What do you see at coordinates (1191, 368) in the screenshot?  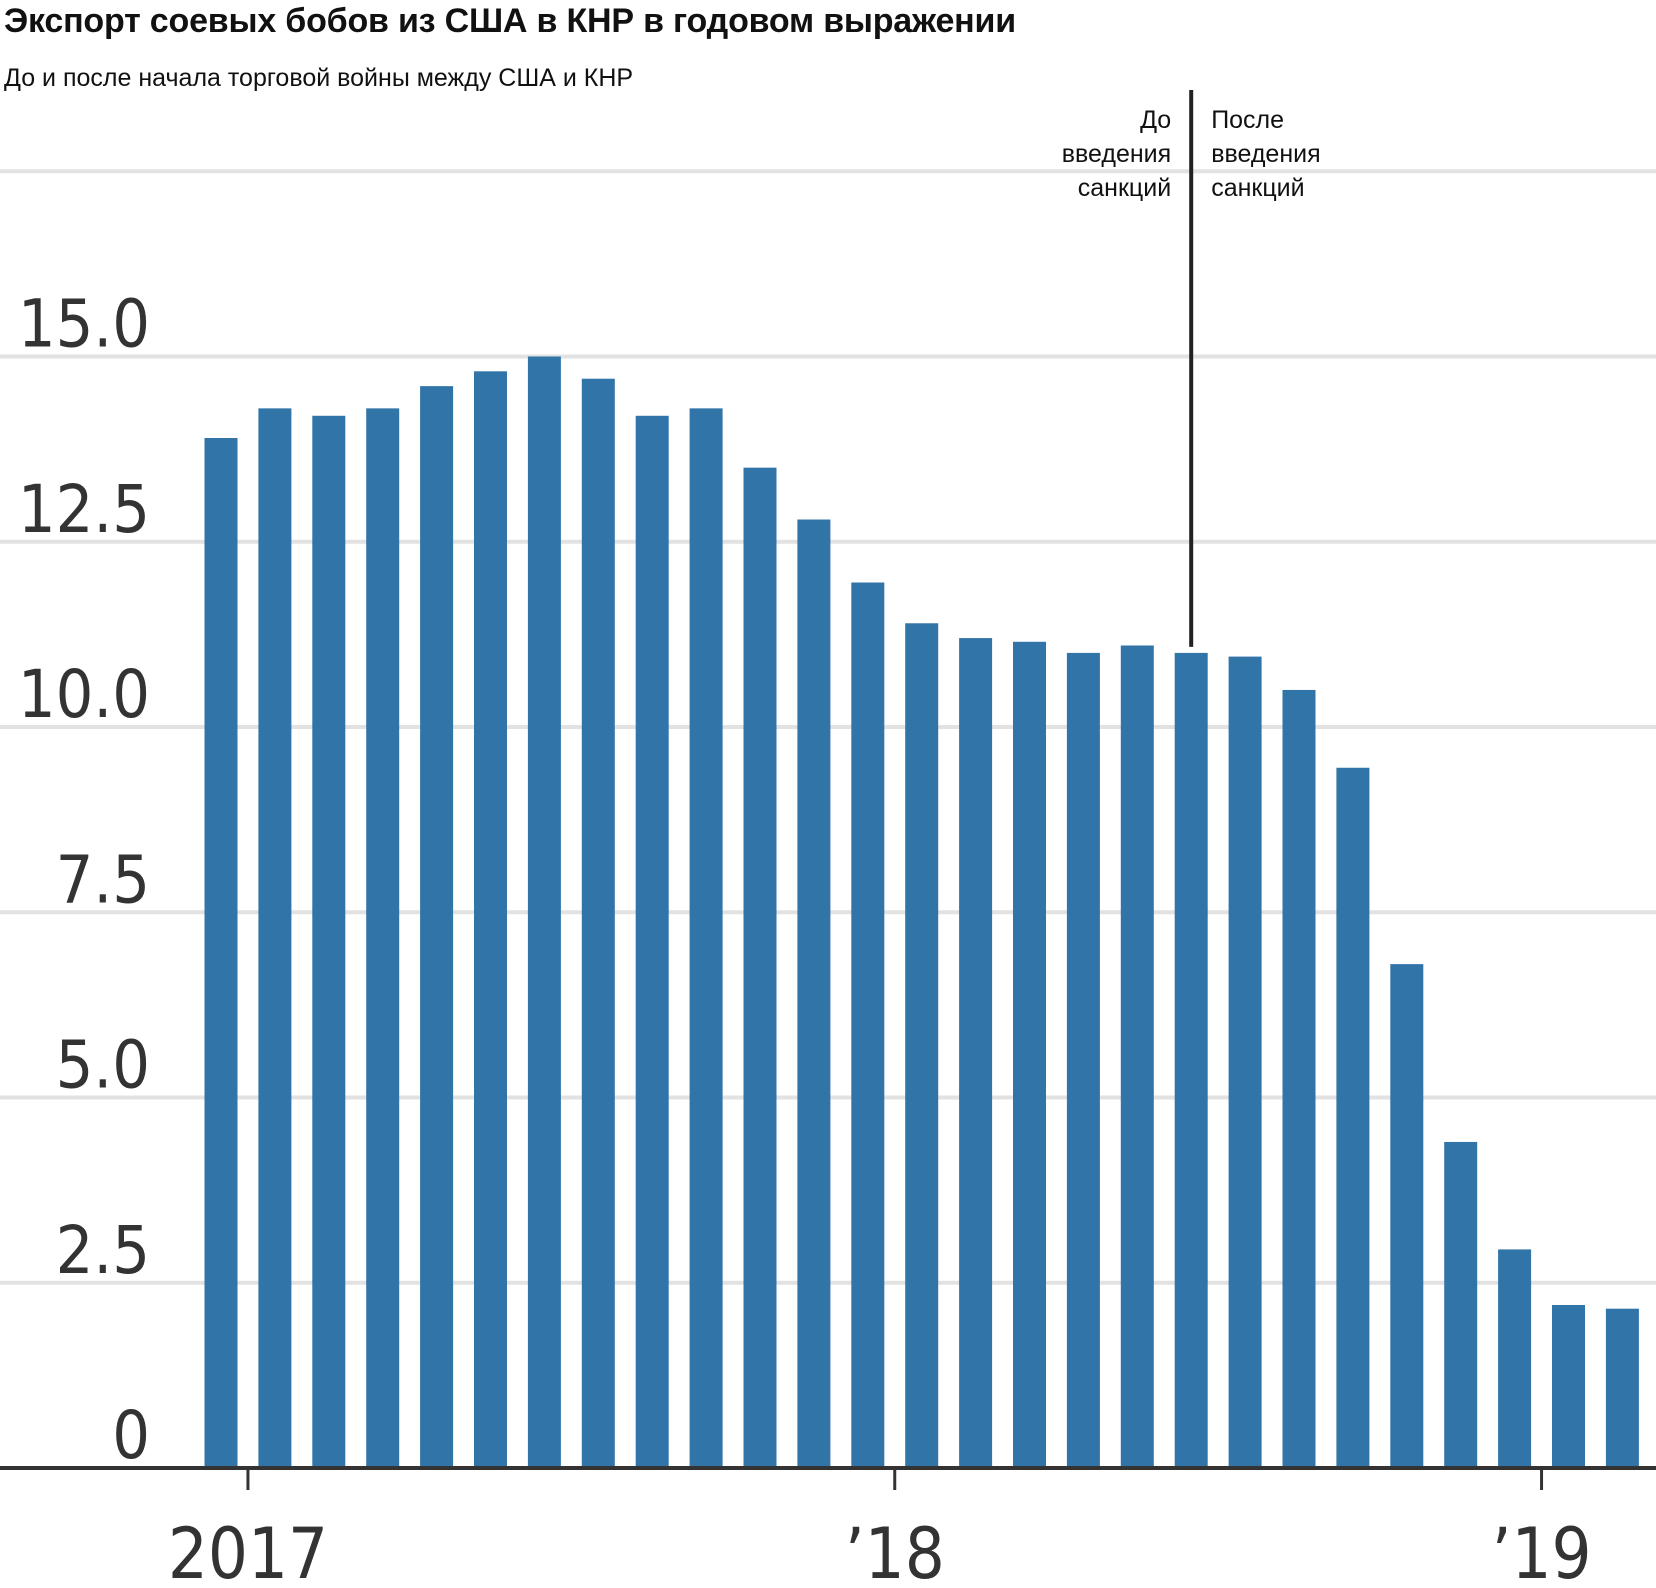 I see `sanction-annotation: До введения санкций После введения санкций` at bounding box center [1191, 368].